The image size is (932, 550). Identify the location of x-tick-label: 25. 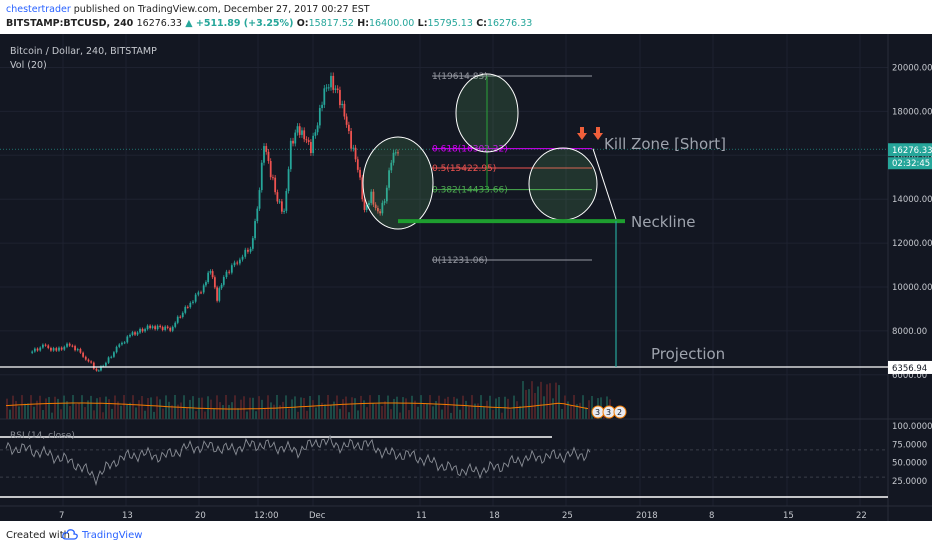
(567, 516).